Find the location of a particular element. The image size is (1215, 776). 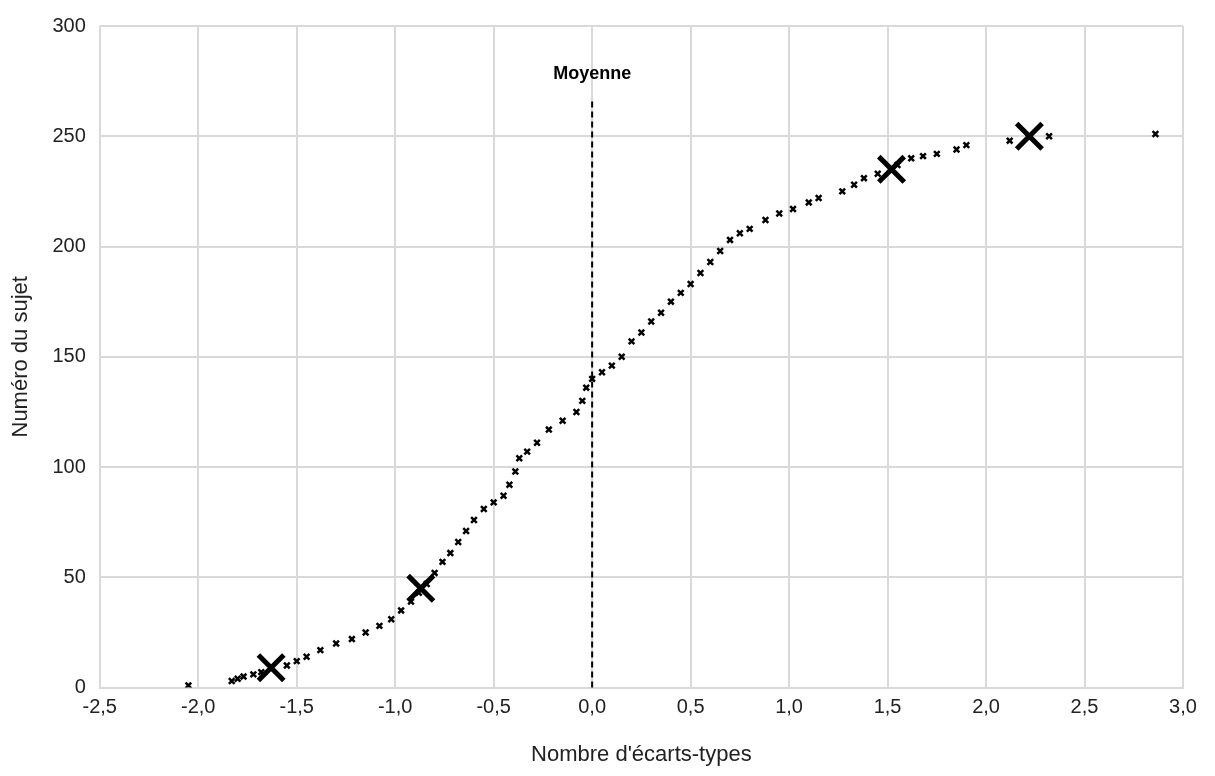

y-tick-label: 250 is located at coordinates (69, 134).